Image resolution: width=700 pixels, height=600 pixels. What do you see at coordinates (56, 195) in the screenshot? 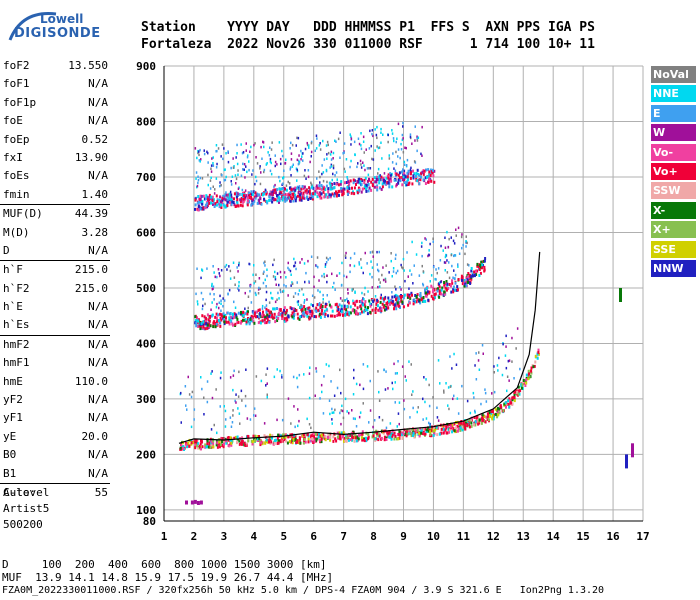
I see `param-row: fmin 1.40` at bounding box center [56, 195].